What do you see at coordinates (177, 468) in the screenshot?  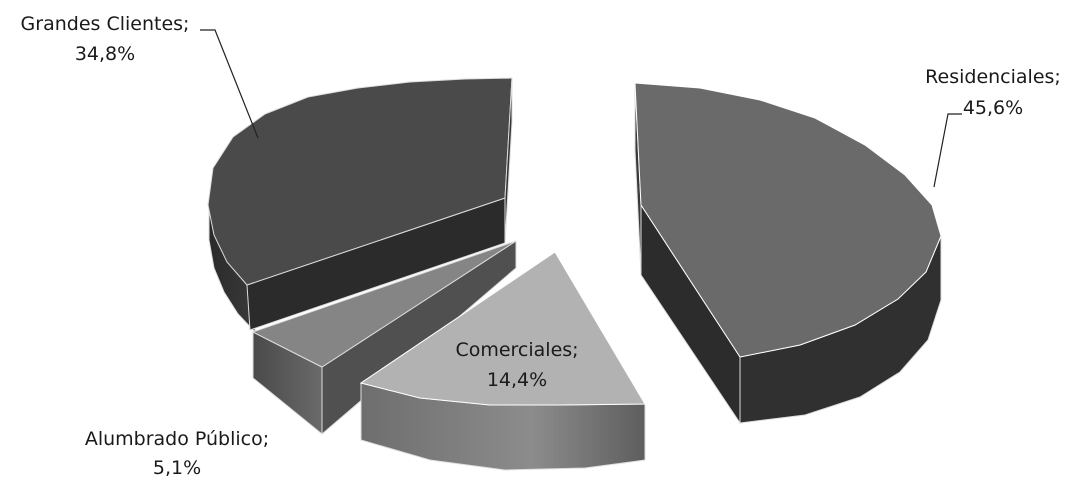 I see `label-alumbrado-publico-value: 5,1%` at bounding box center [177, 468].